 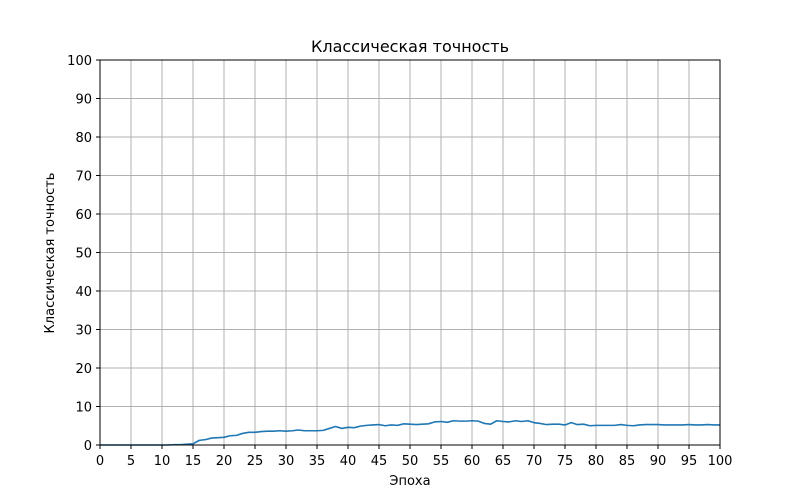 What do you see at coordinates (79, 61) in the screenshot?
I see `y-tick-label: 100` at bounding box center [79, 61].